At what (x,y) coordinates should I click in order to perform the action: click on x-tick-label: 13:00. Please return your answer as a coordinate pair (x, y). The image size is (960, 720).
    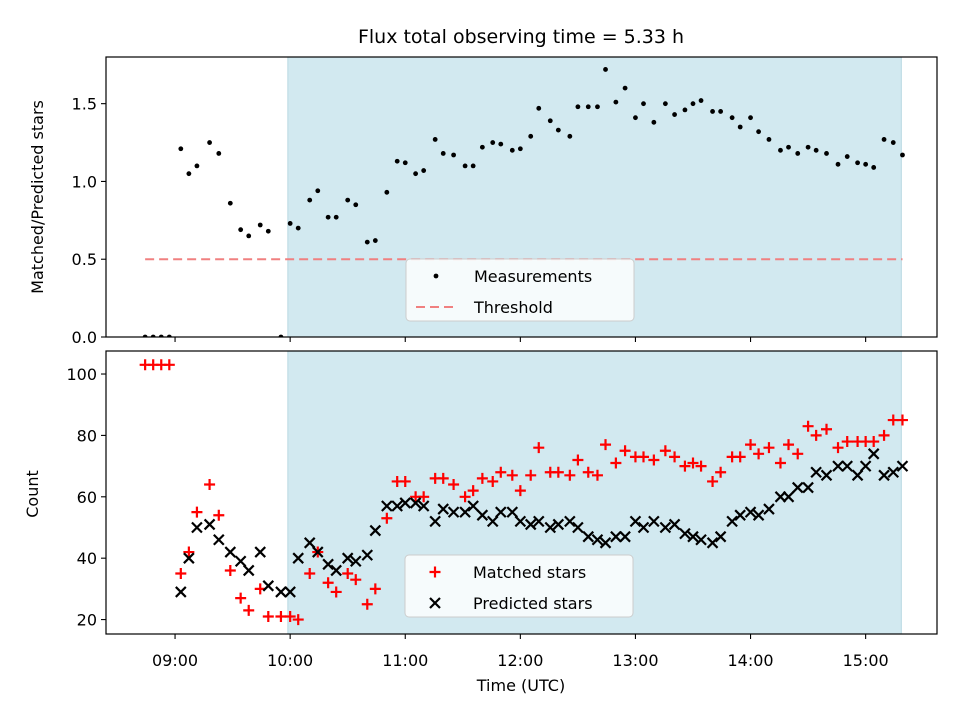
    Looking at the image, I should click on (635, 660).